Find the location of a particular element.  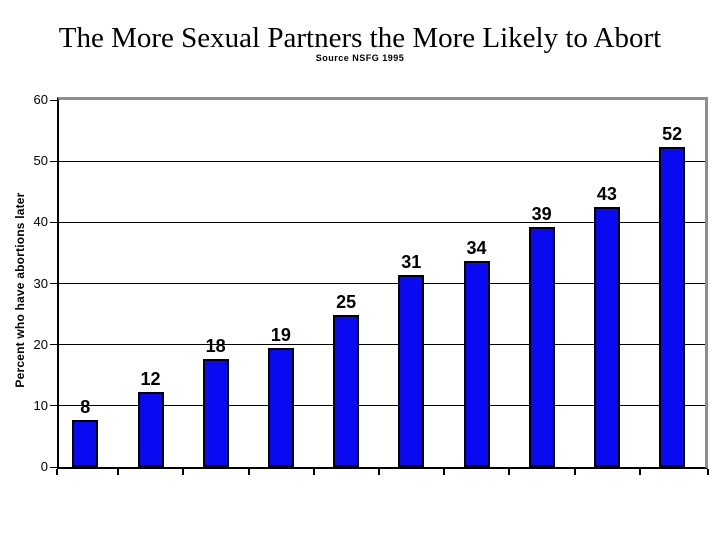

y-tick-label-10: 10 is located at coordinates (40, 405).